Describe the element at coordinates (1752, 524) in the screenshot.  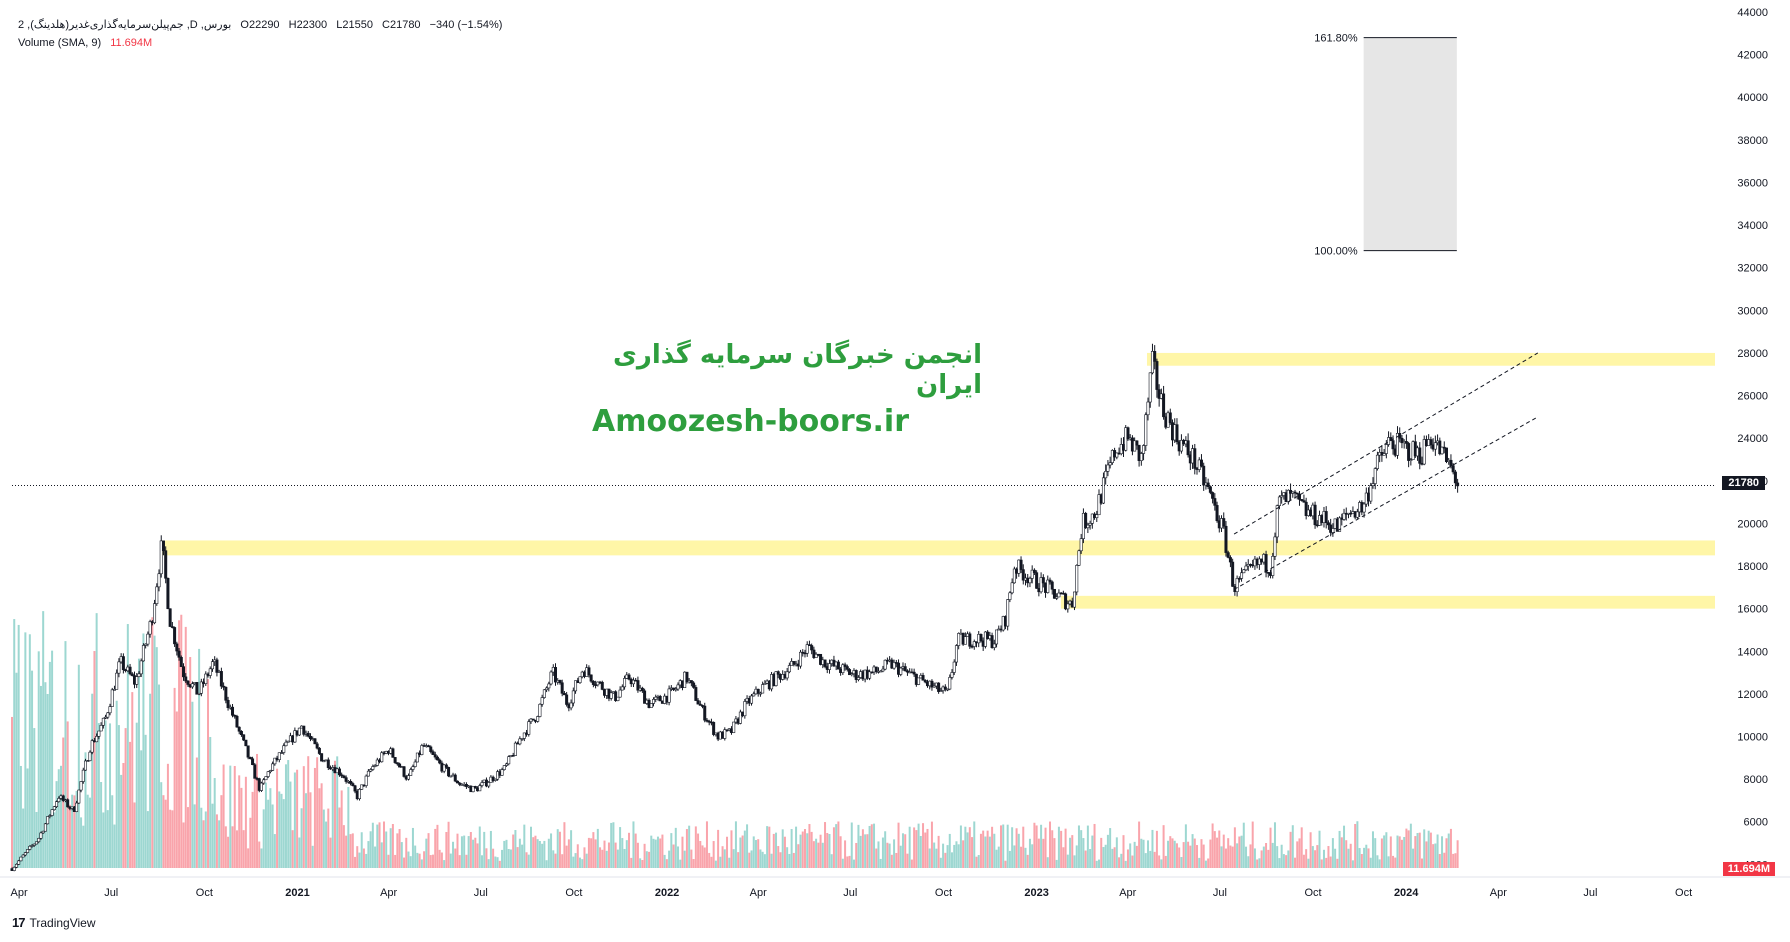
I see `y-tick-label: 20000` at that location.